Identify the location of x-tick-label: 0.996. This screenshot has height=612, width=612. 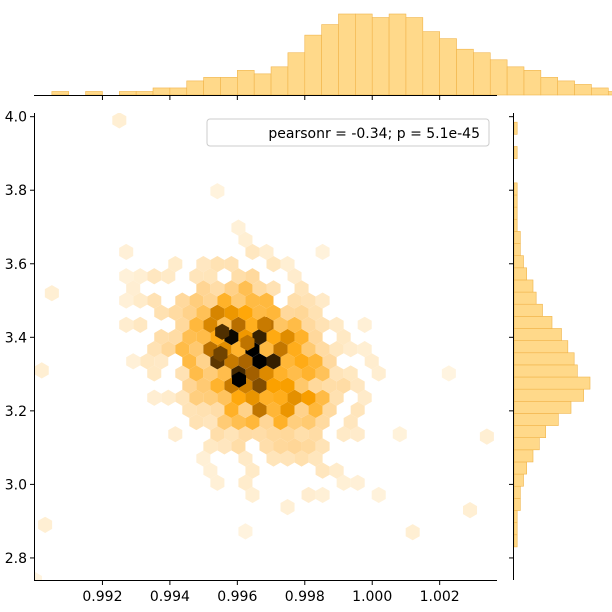
(237, 597).